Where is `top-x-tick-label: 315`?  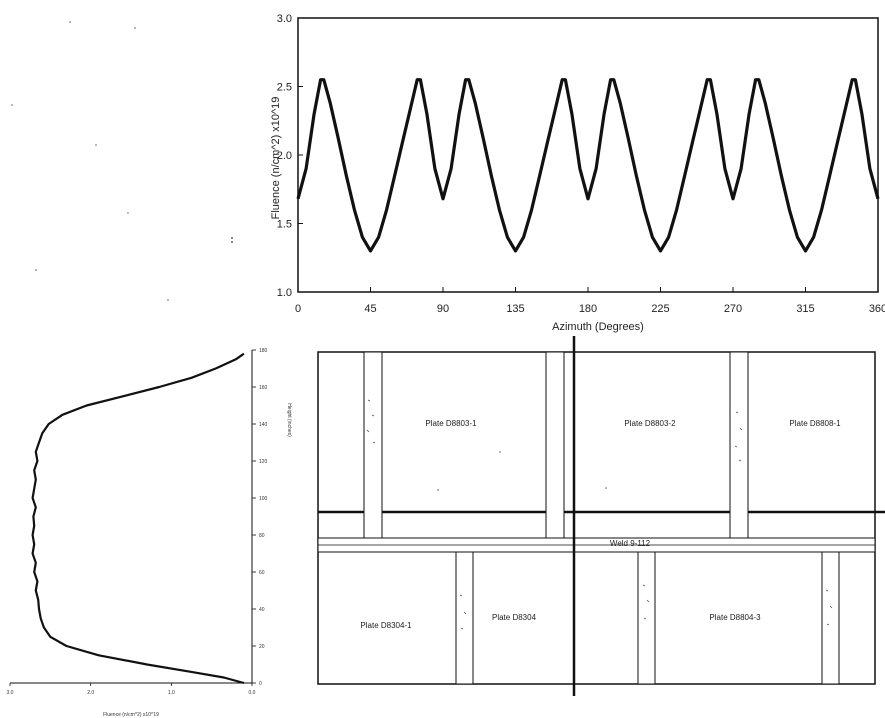 top-x-tick-label: 315 is located at coordinates (805, 309).